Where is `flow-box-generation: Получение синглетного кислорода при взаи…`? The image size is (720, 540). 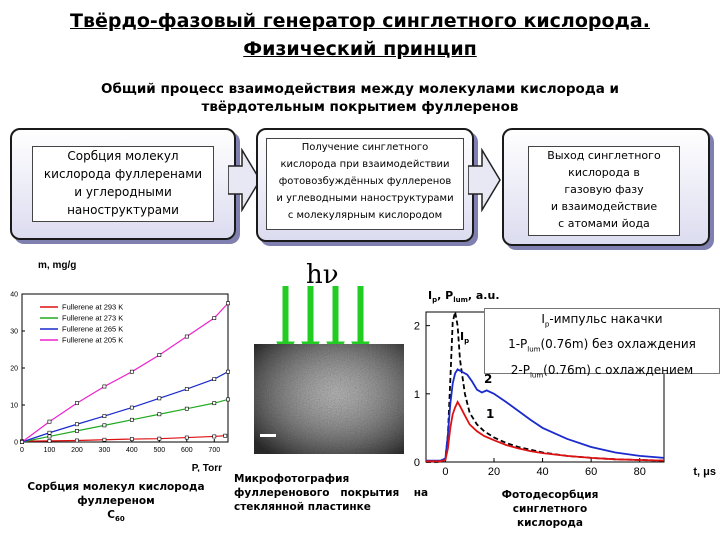 flow-box-generation: Получение синглетного кислорода при взаи… is located at coordinates (365, 185).